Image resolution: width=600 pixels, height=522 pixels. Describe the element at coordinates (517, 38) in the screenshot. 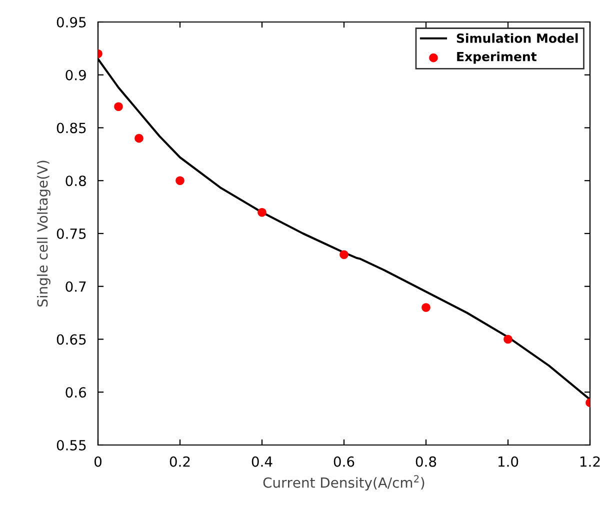

I see `legend-label: Simulation Model` at that location.